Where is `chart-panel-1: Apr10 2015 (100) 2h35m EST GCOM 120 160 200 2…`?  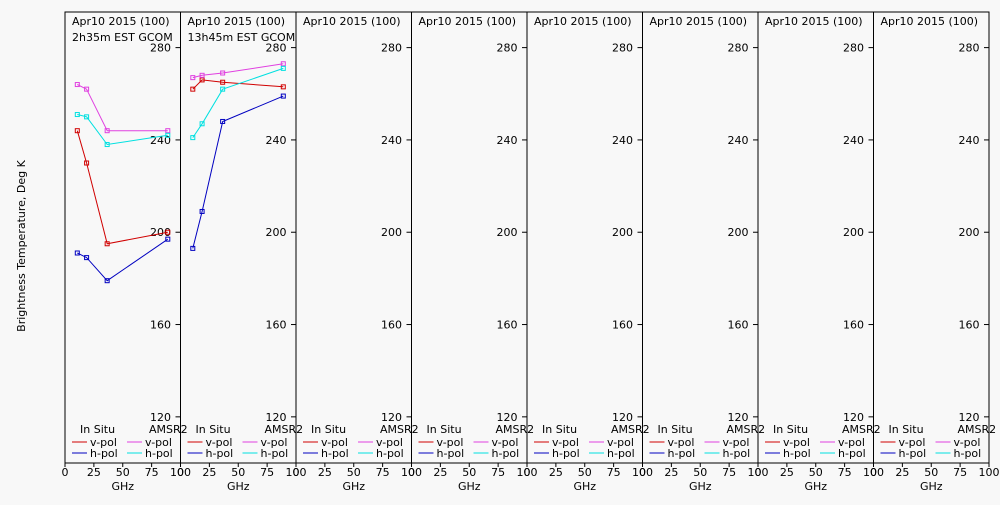
chart-panel-1: Apr10 2015 (100) 2h35m EST GCOM 120 160 200 2… is located at coordinates (126, 252).